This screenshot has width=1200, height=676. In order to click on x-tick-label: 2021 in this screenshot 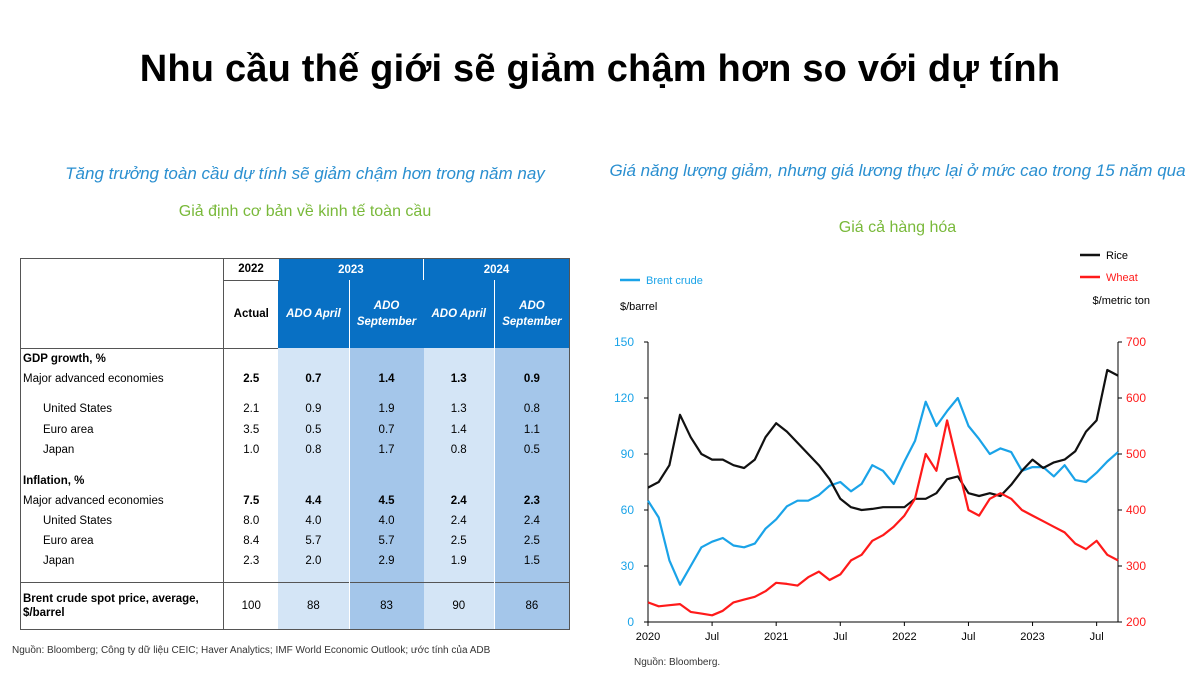, I will do `click(776, 637)`.